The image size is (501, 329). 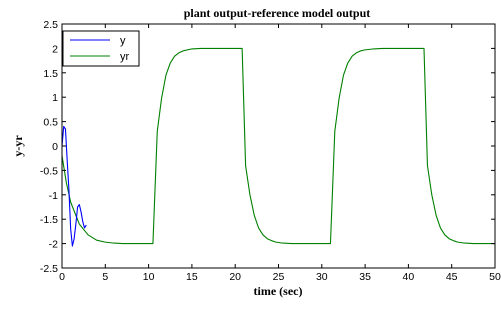 I want to click on x-tick-label: 5, so click(x=105, y=277).